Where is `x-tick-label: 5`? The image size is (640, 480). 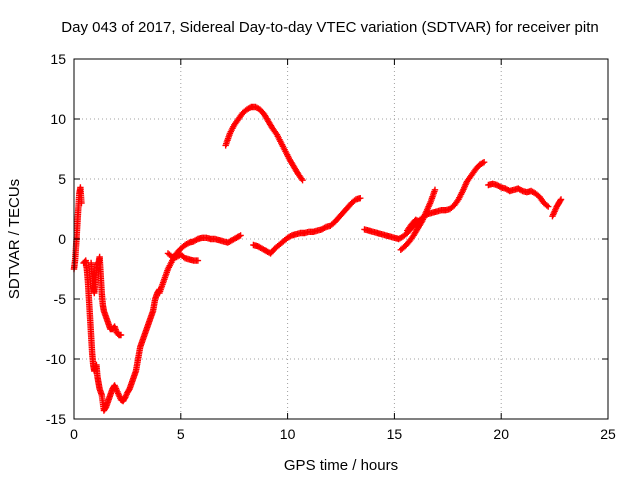
x-tick-label: 5 is located at coordinates (181, 434).